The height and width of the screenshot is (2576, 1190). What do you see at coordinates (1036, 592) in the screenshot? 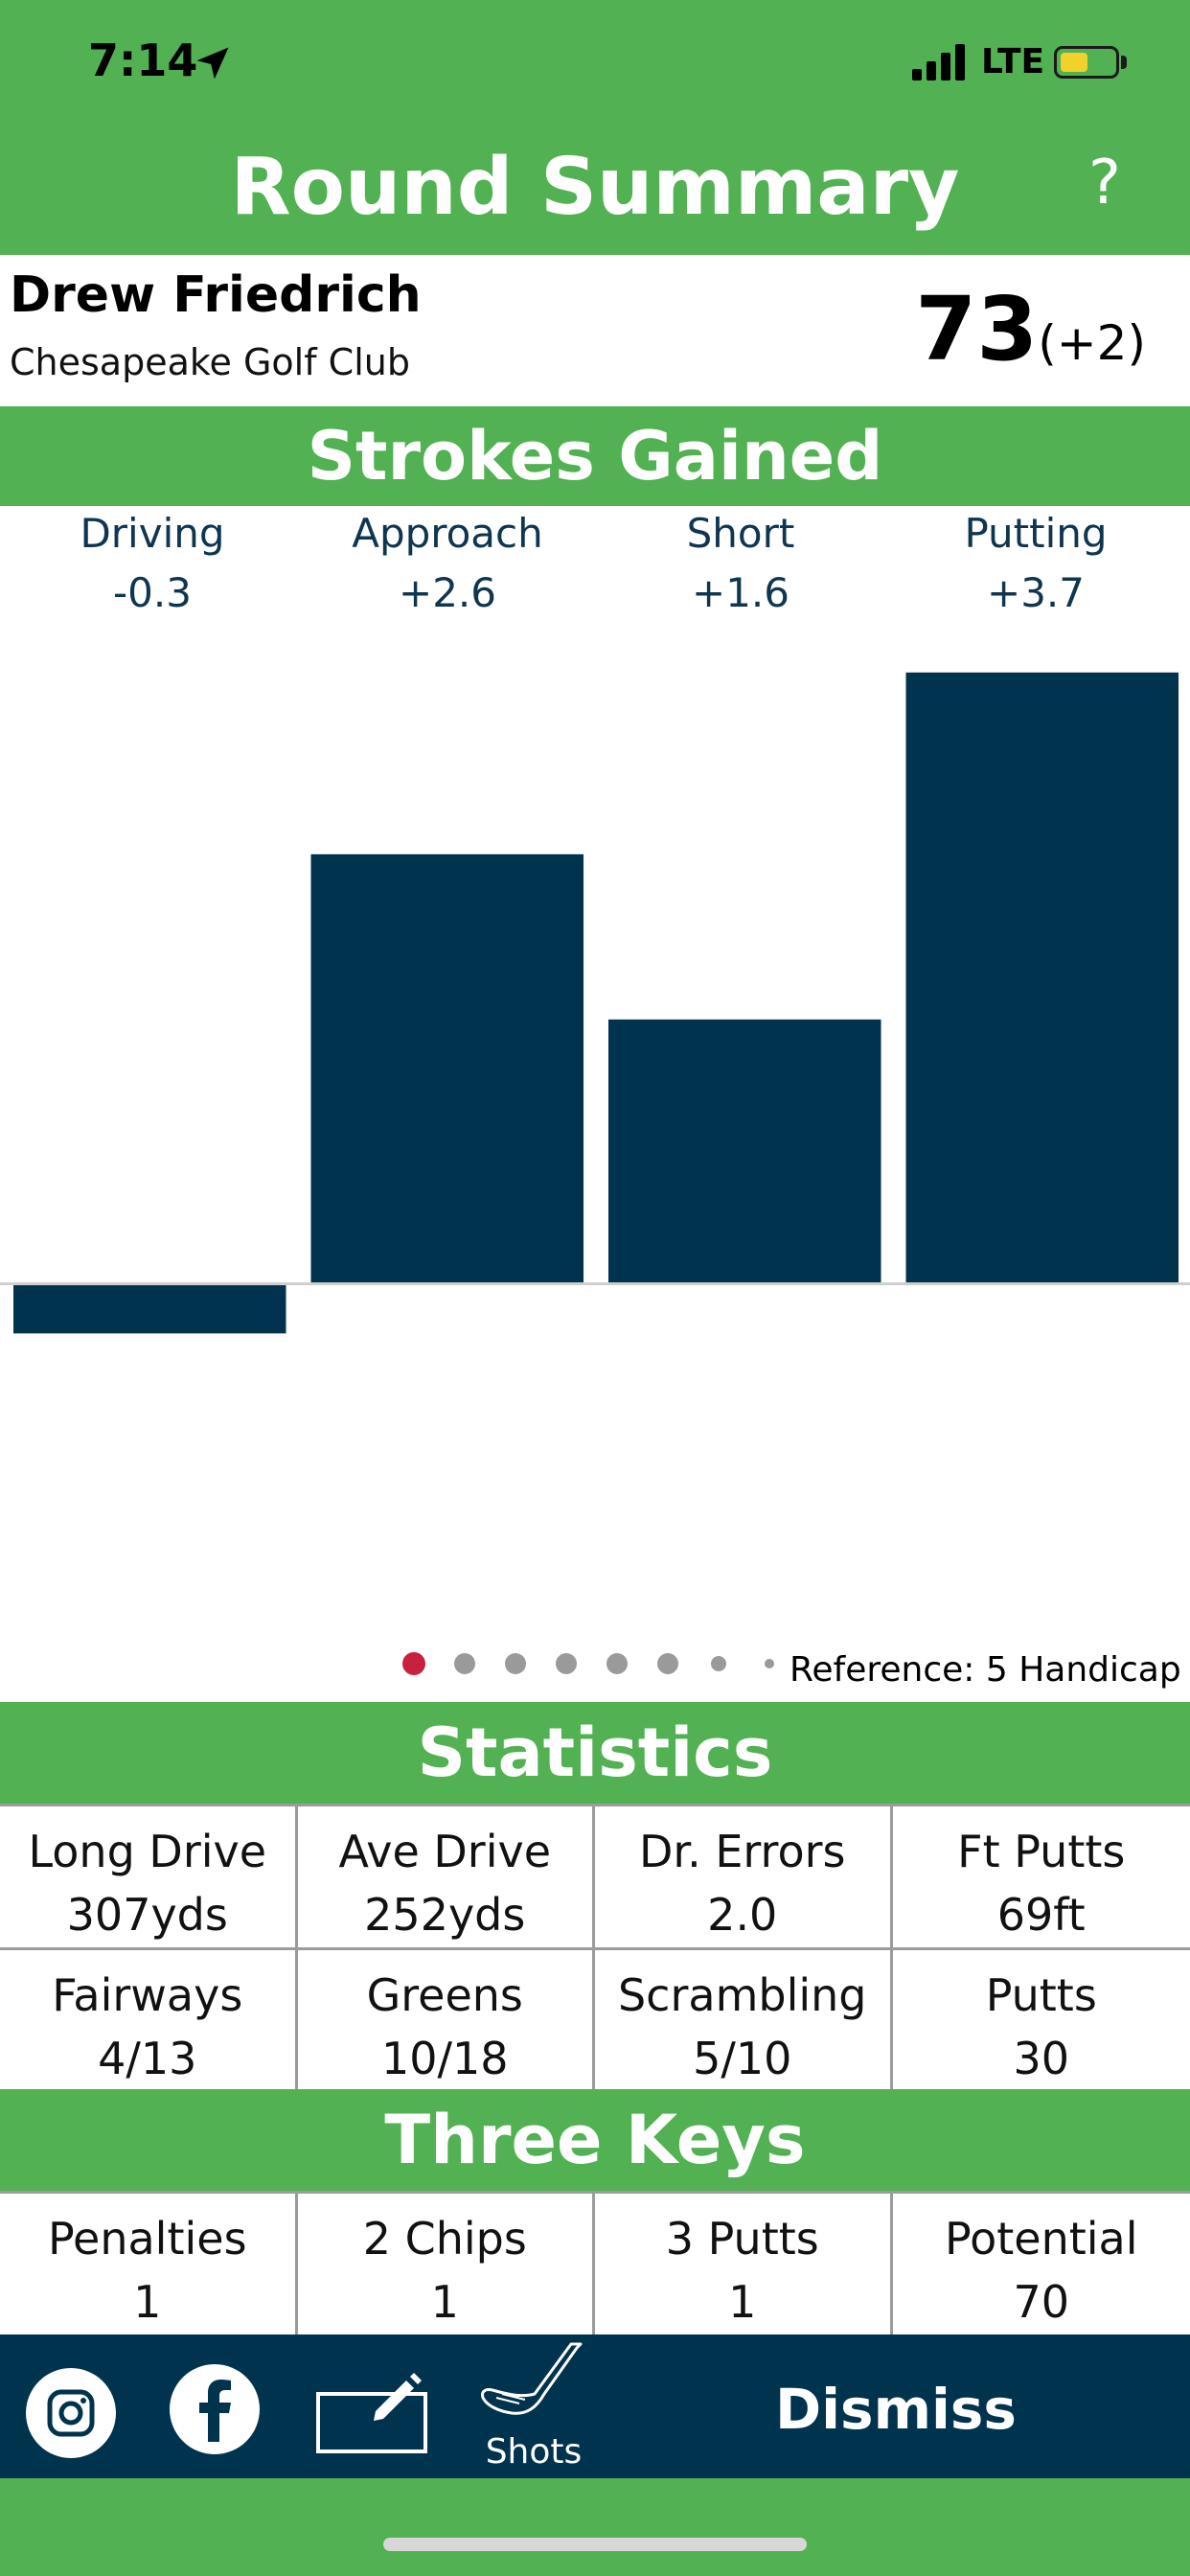
I see `sg-category-value: +3.7` at bounding box center [1036, 592].